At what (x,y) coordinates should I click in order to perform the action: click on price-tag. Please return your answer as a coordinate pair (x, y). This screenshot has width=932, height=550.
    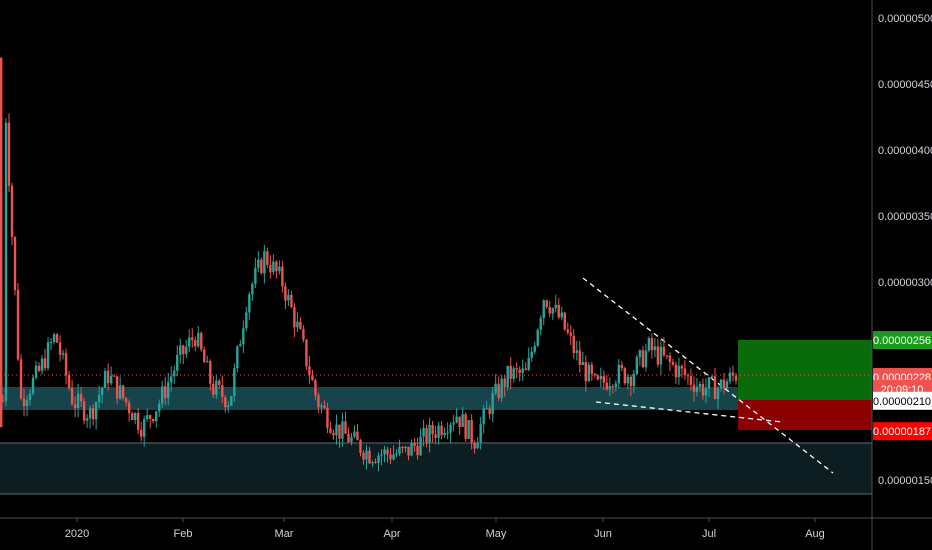
    Looking at the image, I should click on (902, 340).